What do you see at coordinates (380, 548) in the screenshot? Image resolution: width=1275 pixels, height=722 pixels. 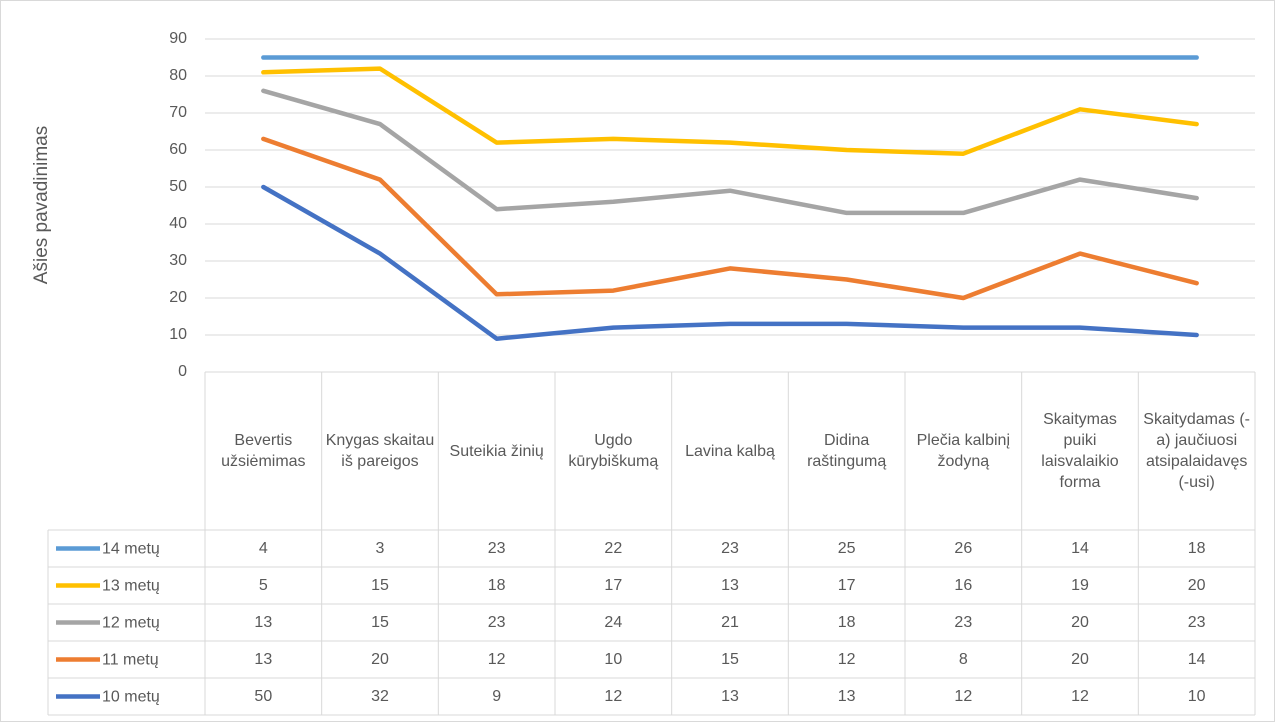 I see `table-value: 3` at bounding box center [380, 548].